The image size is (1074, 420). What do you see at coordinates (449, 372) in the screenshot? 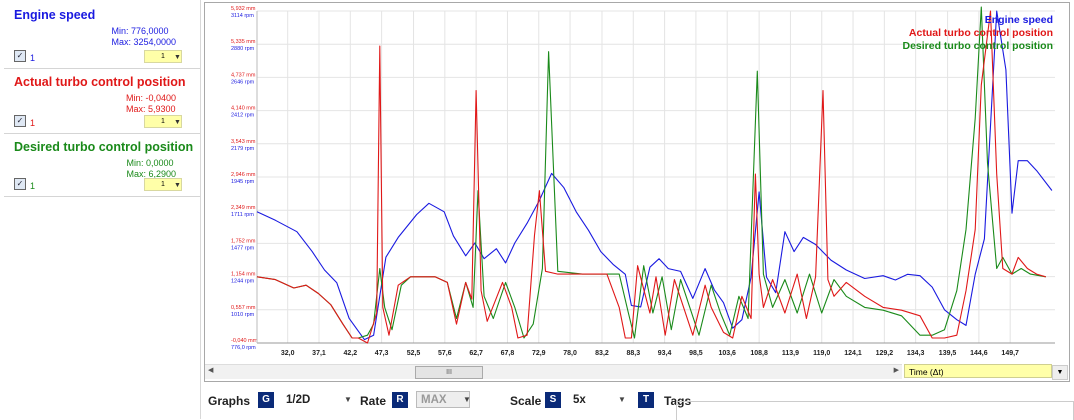
I see `scroll-thumb: III` at bounding box center [449, 372].